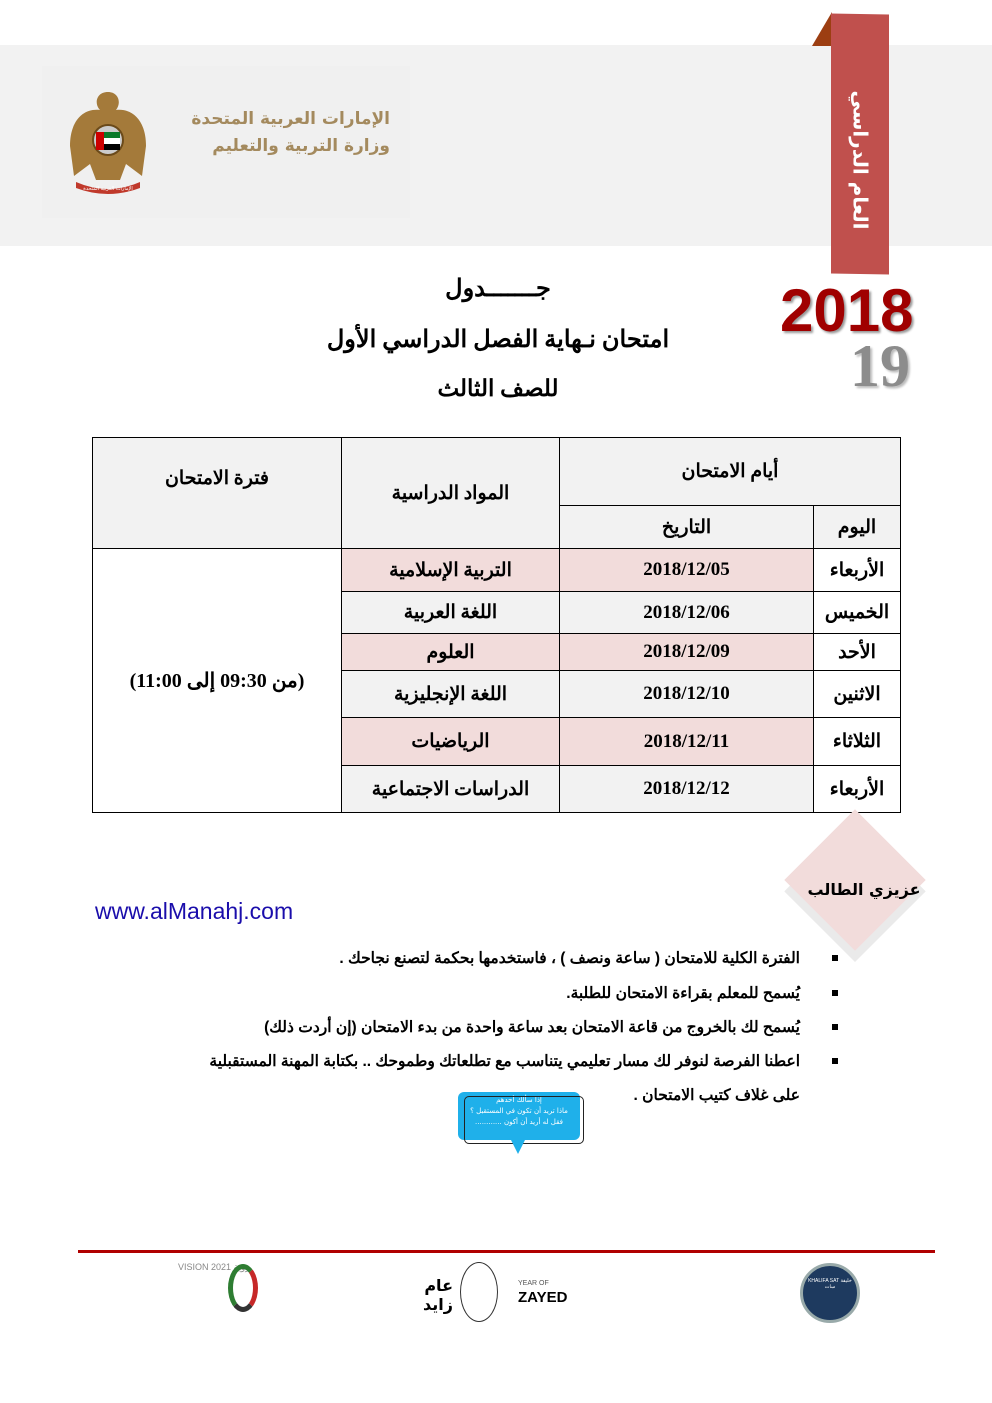 The width and height of the screenshot is (992, 1403). I want to click on day-cell: الأحد, so click(857, 652).